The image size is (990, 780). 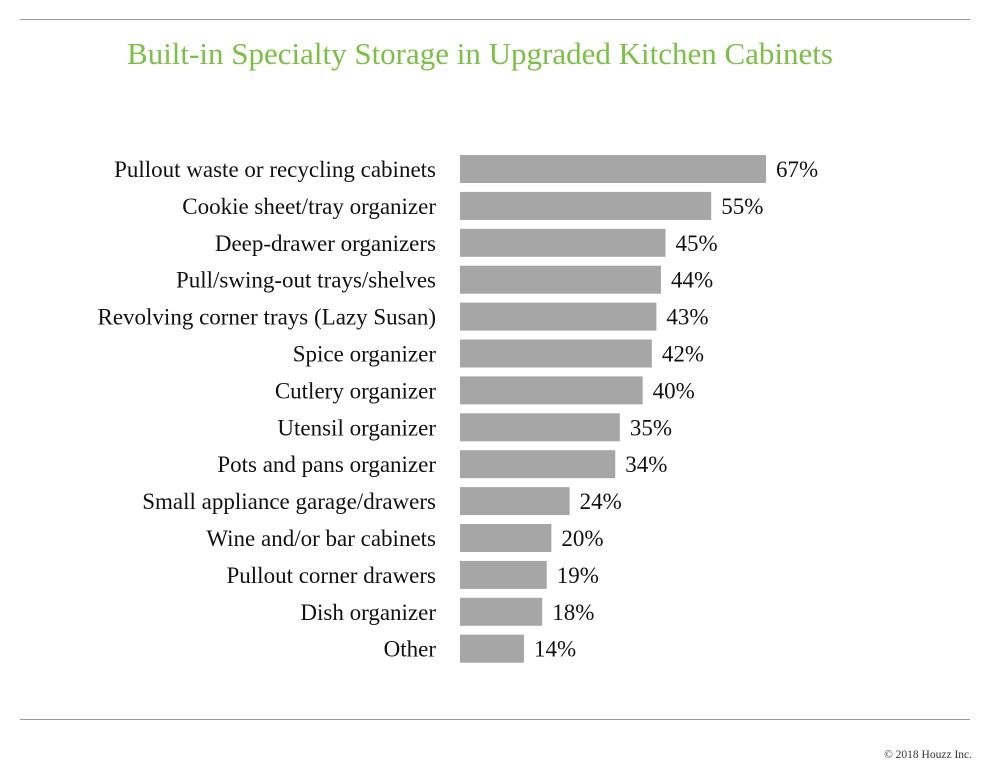 I want to click on value-label: 19%, so click(x=578, y=575).